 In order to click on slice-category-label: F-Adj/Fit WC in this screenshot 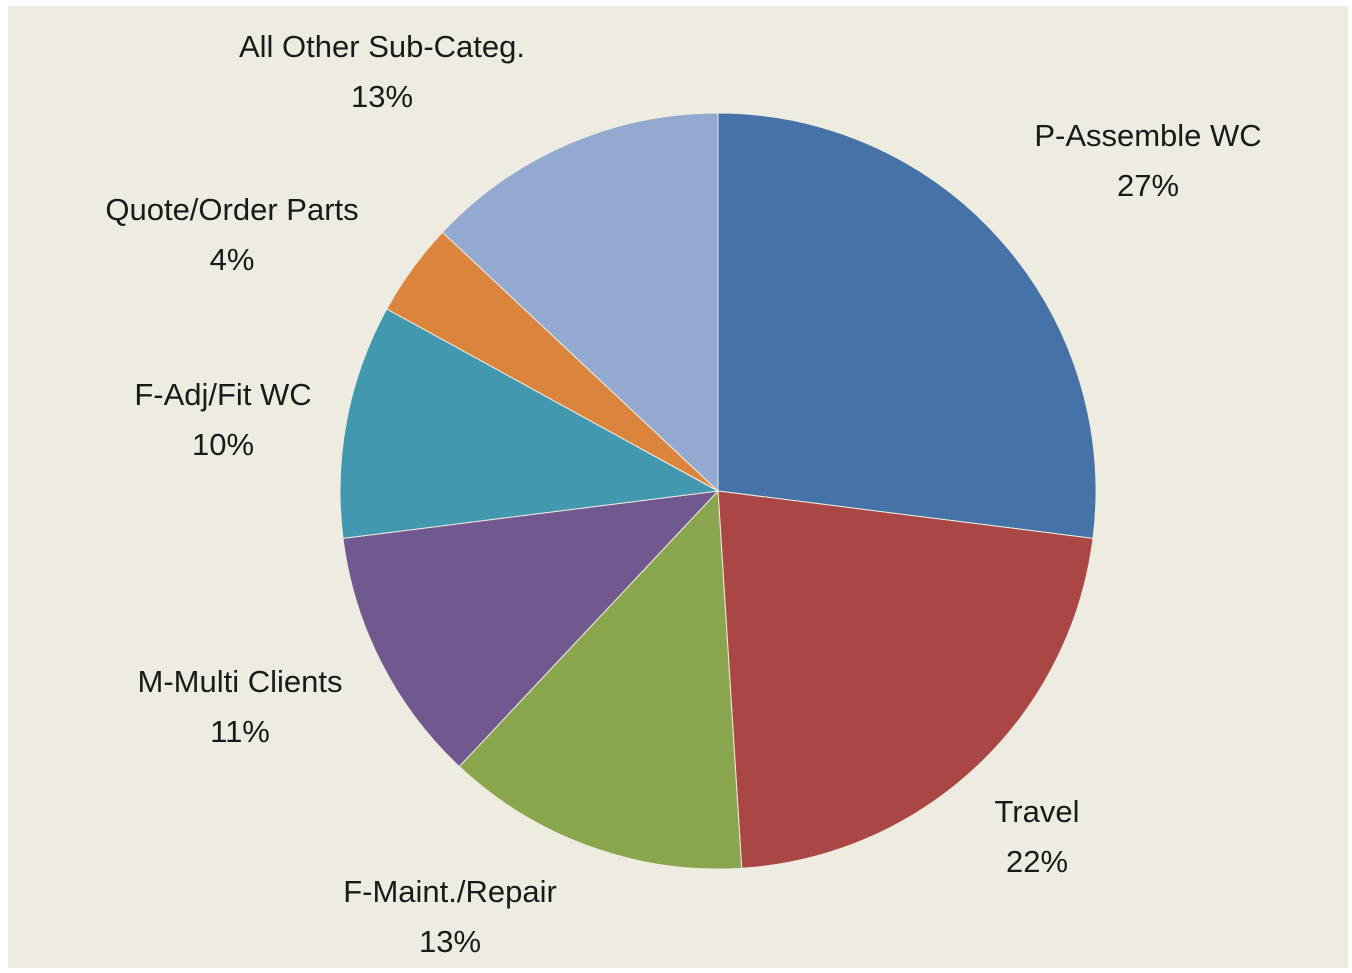, I will do `click(222, 394)`.